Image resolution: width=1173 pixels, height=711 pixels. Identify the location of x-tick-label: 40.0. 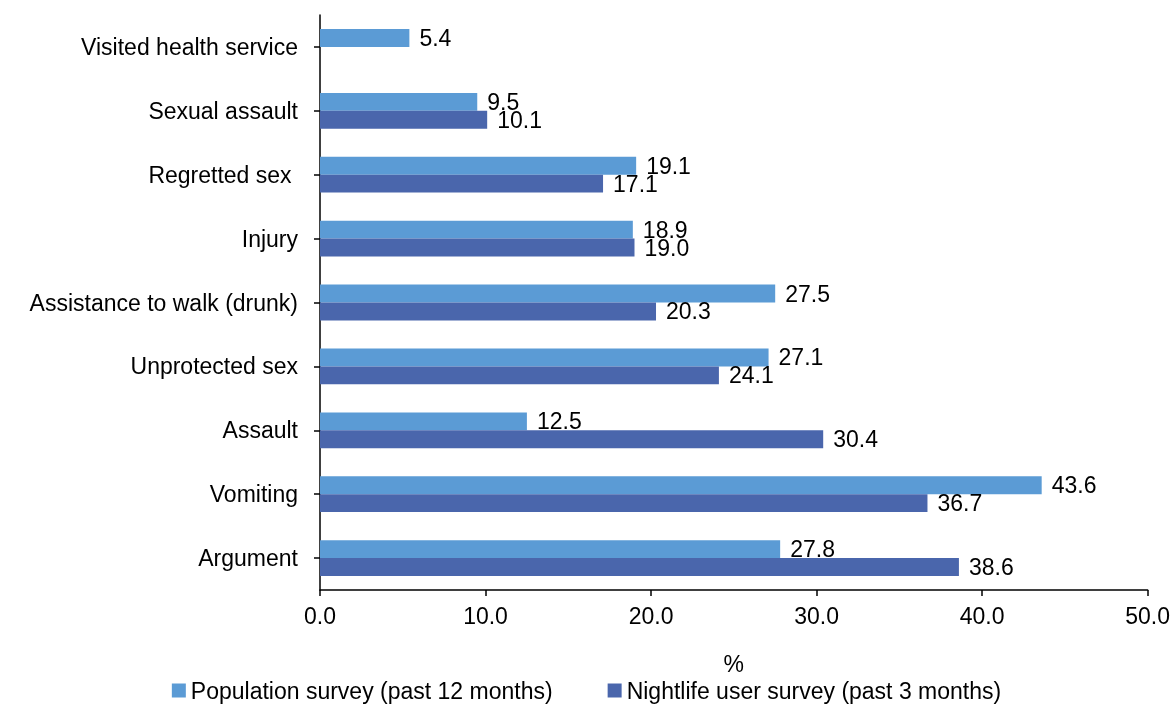
(982, 615).